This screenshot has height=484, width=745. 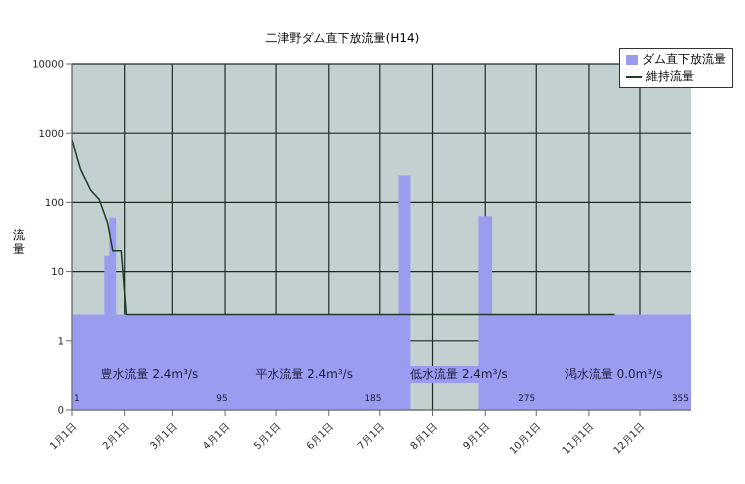 What do you see at coordinates (216, 436) in the screenshot?
I see `x-tick-label: 4月1日` at bounding box center [216, 436].